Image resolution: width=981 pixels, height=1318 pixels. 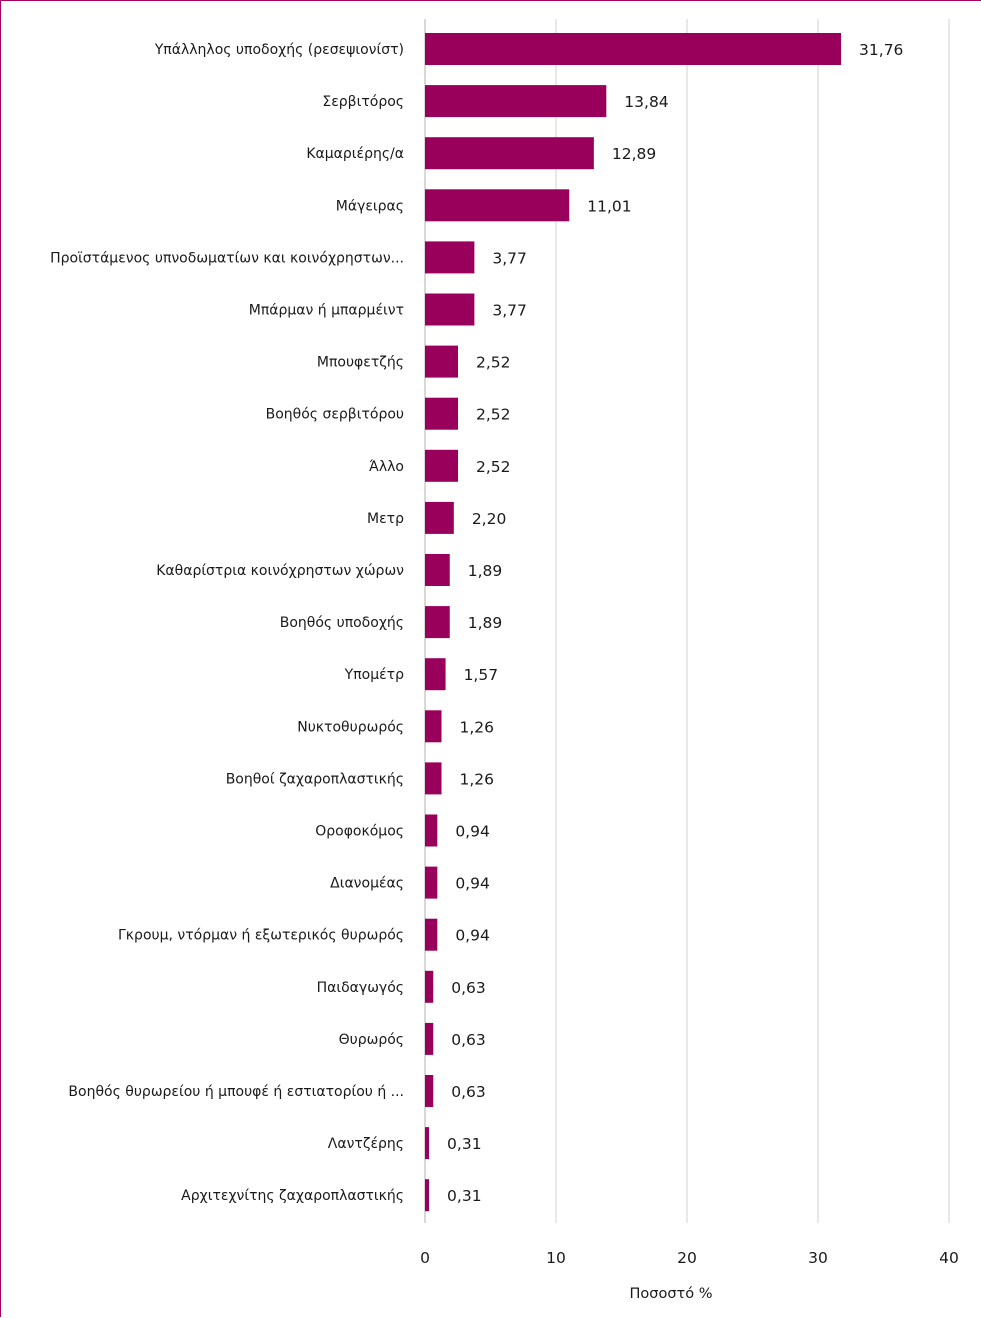 I want to click on value-label: 2,20, so click(x=489, y=519).